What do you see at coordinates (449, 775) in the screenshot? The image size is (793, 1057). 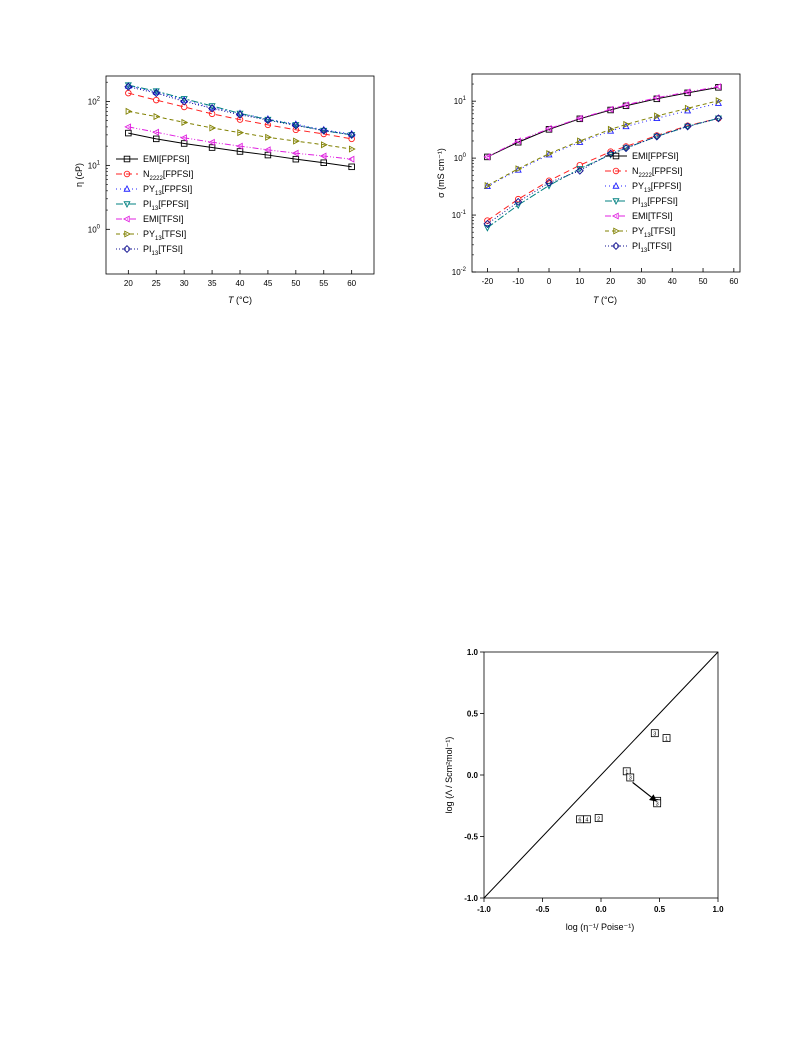 I see `y-axis-label: log (Λ / Scm²mol⁻¹)` at bounding box center [449, 775].